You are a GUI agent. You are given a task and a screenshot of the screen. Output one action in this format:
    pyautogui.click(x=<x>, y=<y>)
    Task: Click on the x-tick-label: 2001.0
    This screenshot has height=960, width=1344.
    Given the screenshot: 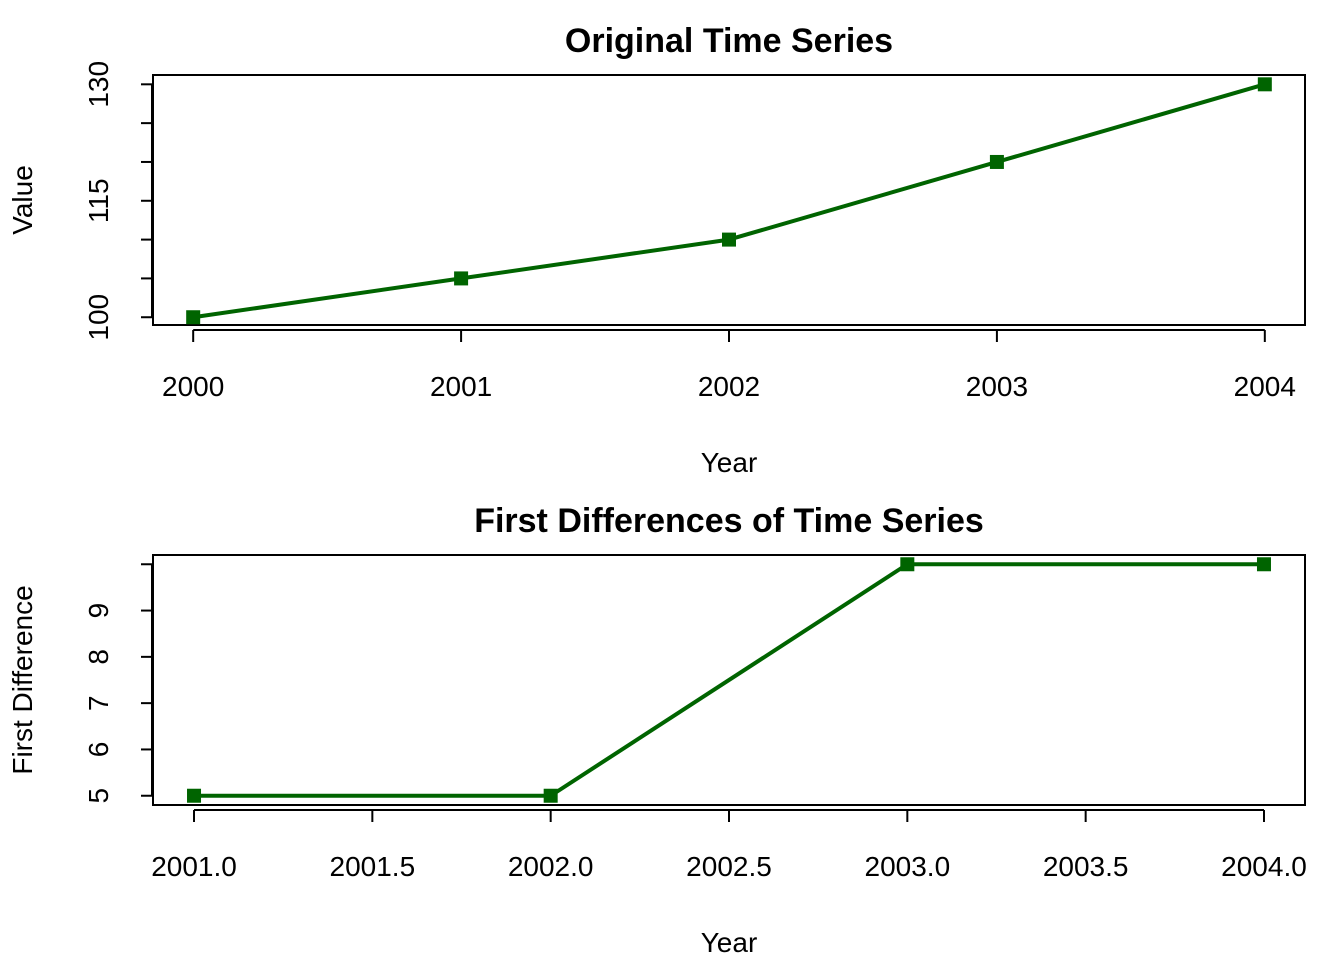 What is the action you would take?
    pyautogui.click(x=194, y=866)
    